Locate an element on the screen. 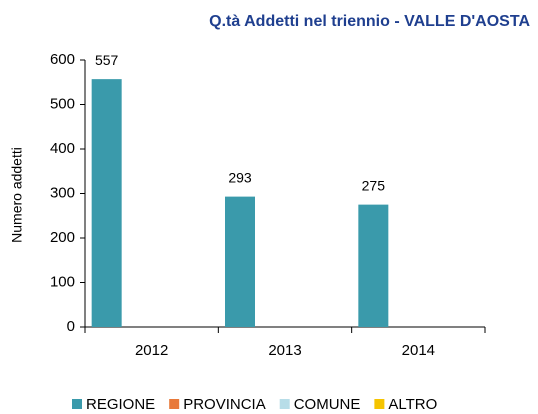 This screenshot has height=414, width=538. legend-label: ALTRO is located at coordinates (412, 404).